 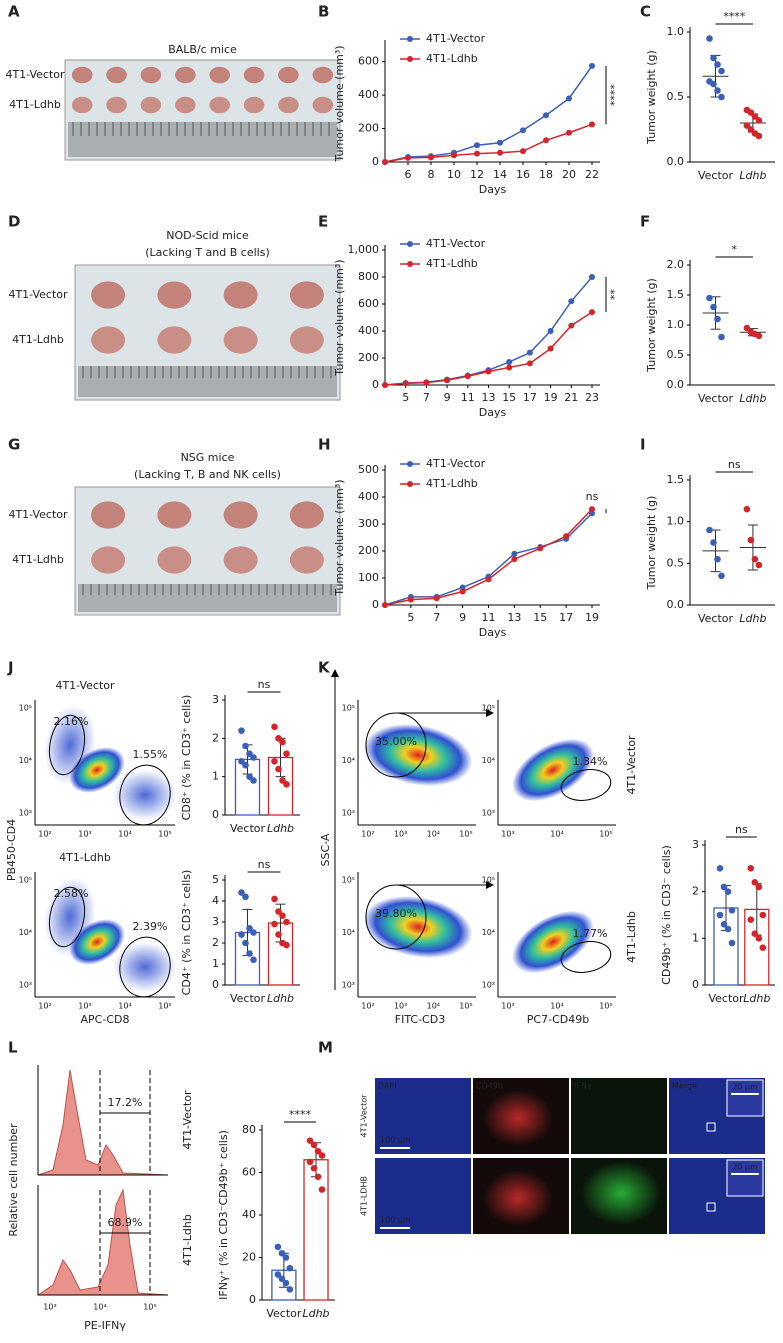 I want to click on micrograph, so click(x=619, y=1116).